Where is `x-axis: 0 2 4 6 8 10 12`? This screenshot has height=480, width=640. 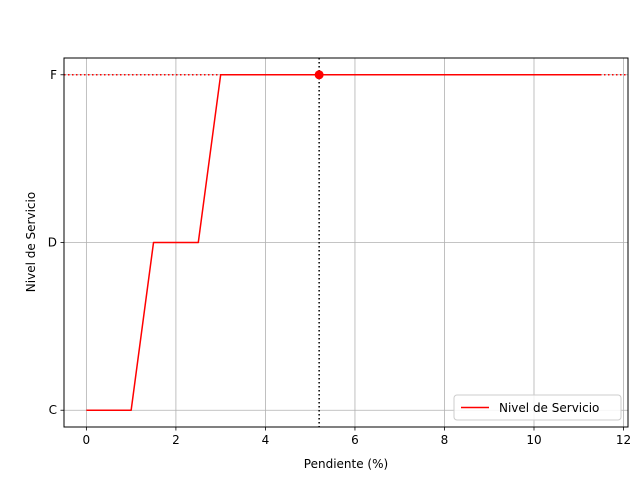 x-axis: 0 2 4 6 8 10 12 is located at coordinates (357, 437).